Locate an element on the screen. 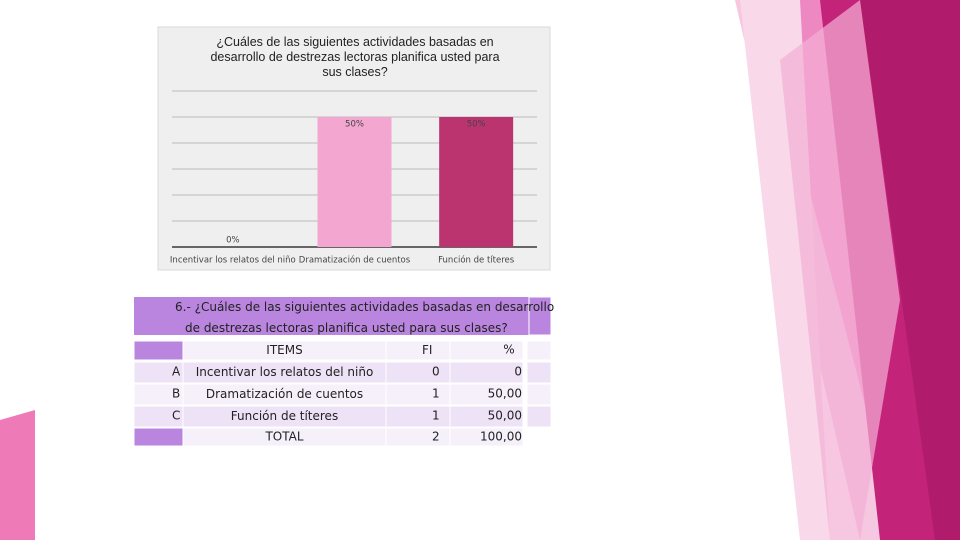 The image size is (960, 540). table-text: TOTAL is located at coordinates (283, 437).